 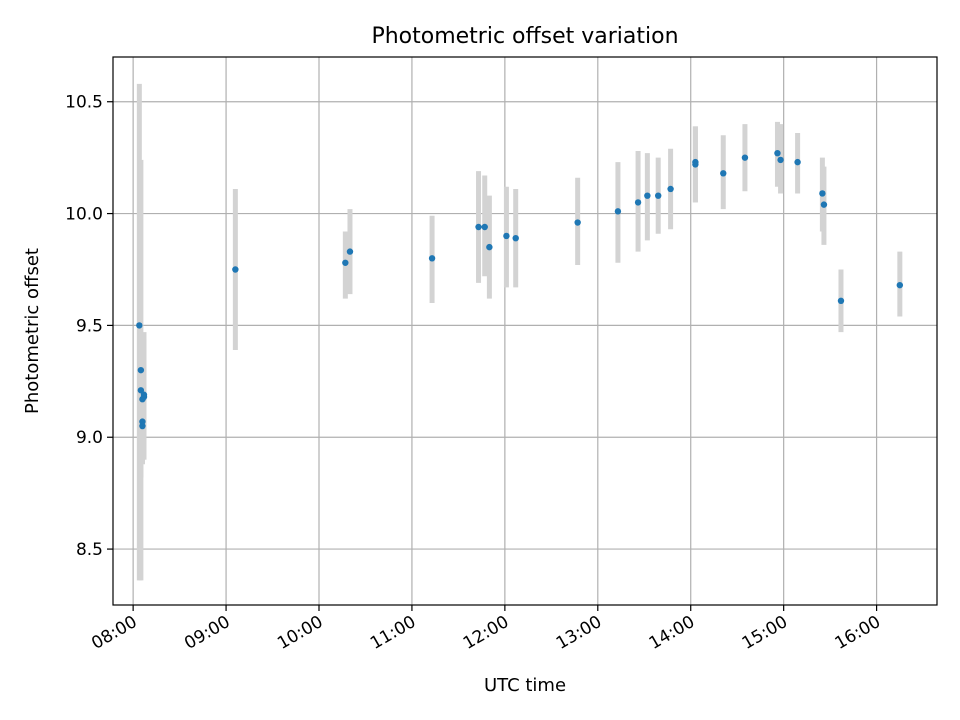 I want to click on y-tick-label: 8.5, so click(x=89, y=550).